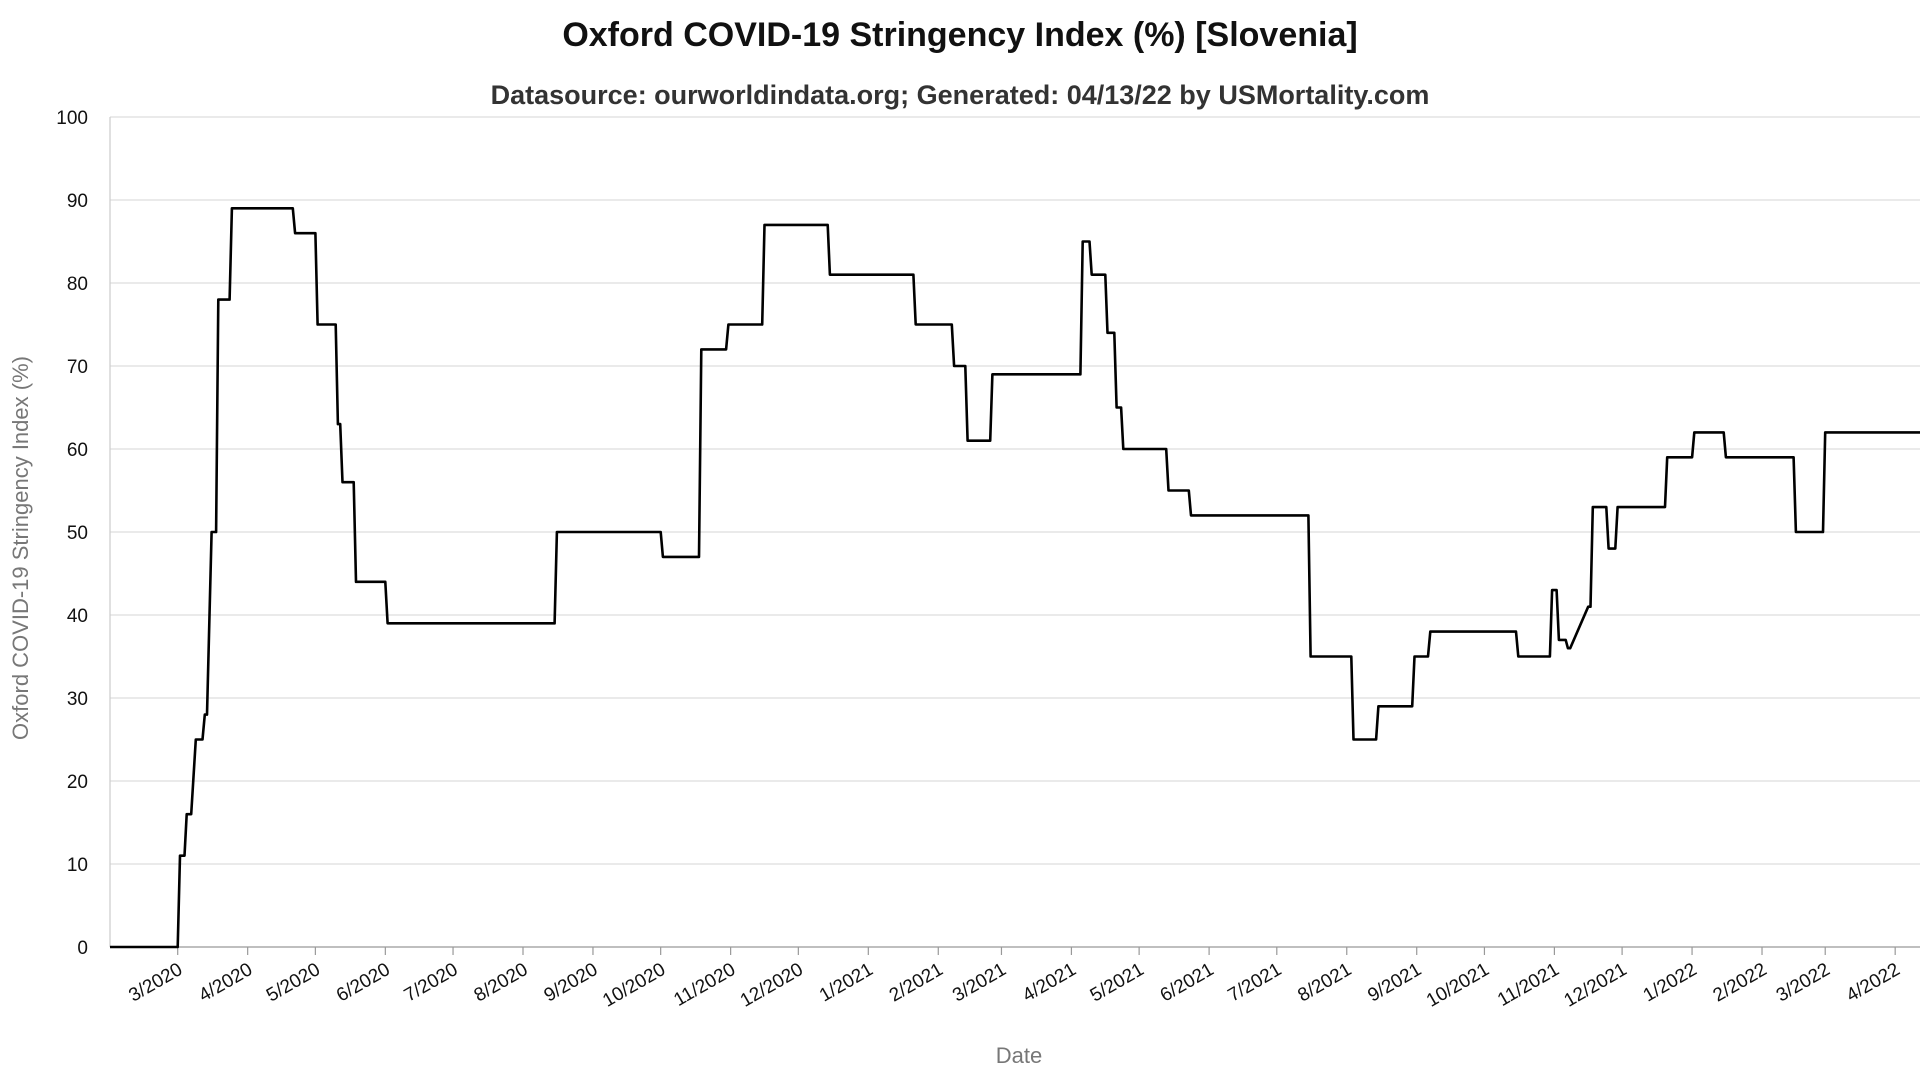 This screenshot has width=1920, height=1080. I want to click on x-tick-label: 11/2020, so click(704, 985).